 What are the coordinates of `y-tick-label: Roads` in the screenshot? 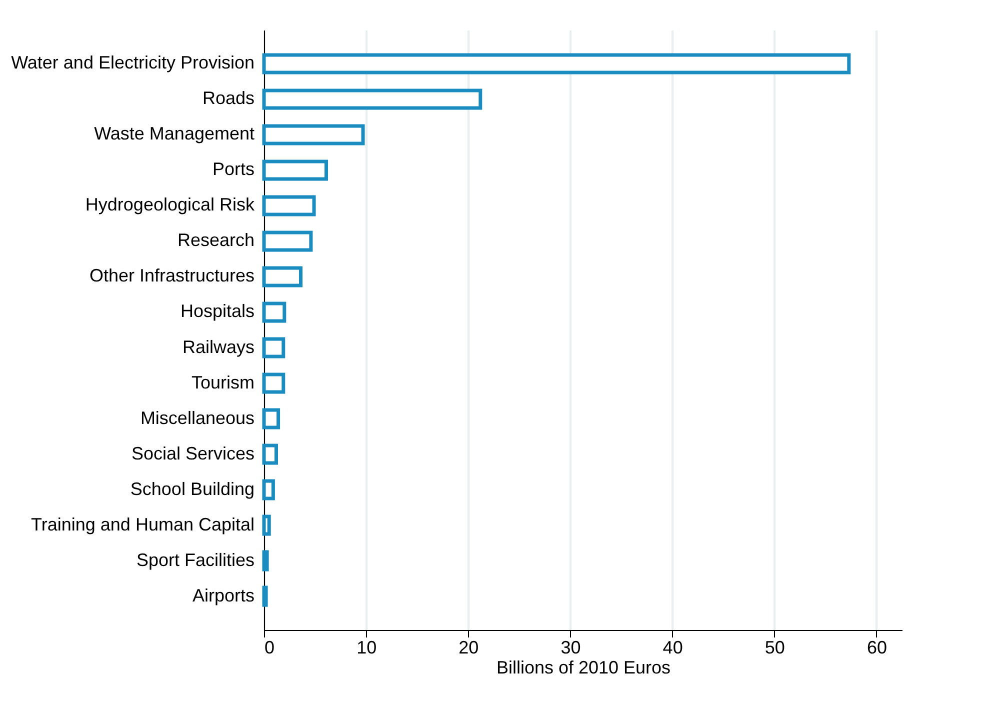 It's located at (228, 98).